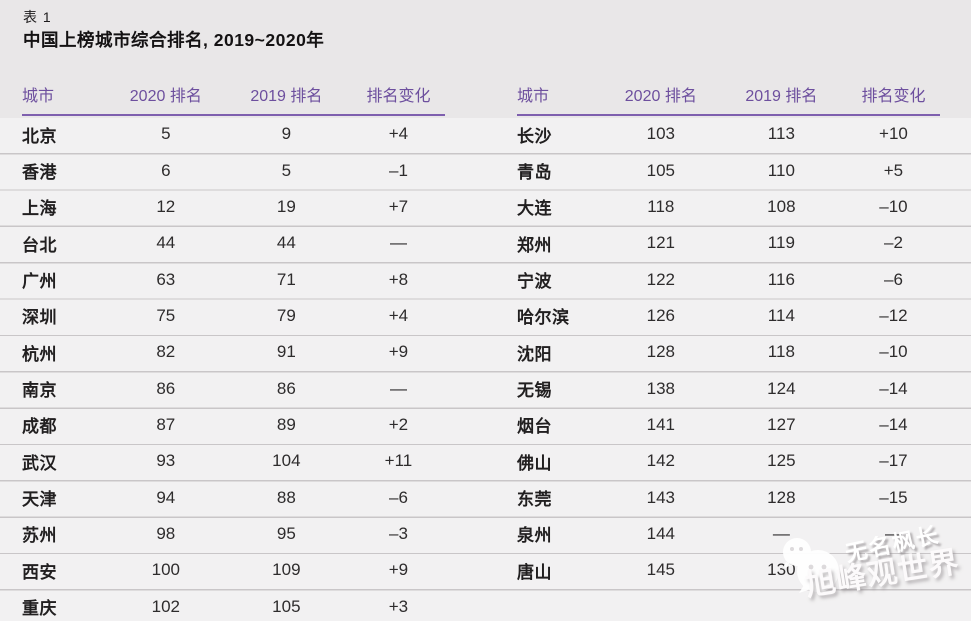 Image resolution: width=971 pixels, height=621 pixels. What do you see at coordinates (660, 497) in the screenshot?
I see `rank-2020-cell: 143` at bounding box center [660, 497].